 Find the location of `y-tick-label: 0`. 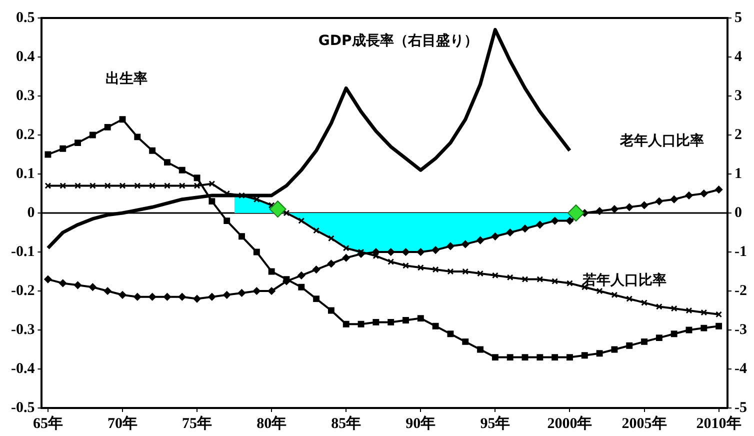

y-tick-label: 0 is located at coordinates (31, 212).